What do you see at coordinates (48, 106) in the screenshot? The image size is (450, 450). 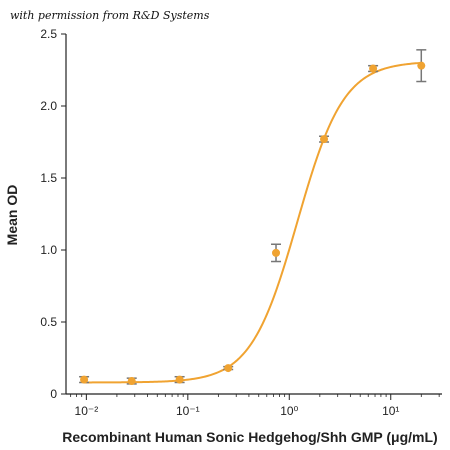 I see `y-tick-label: 2.0` at bounding box center [48, 106].